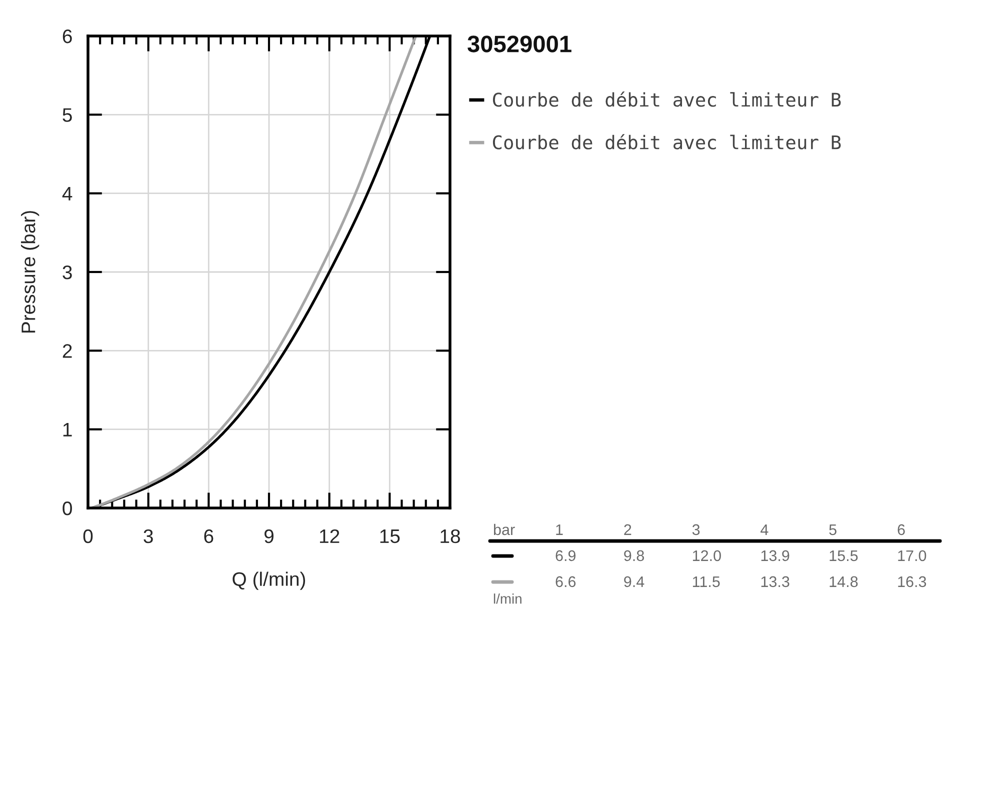 The height and width of the screenshot is (787, 994). What do you see at coordinates (450, 536) in the screenshot?
I see `x-tick-label: 18` at bounding box center [450, 536].